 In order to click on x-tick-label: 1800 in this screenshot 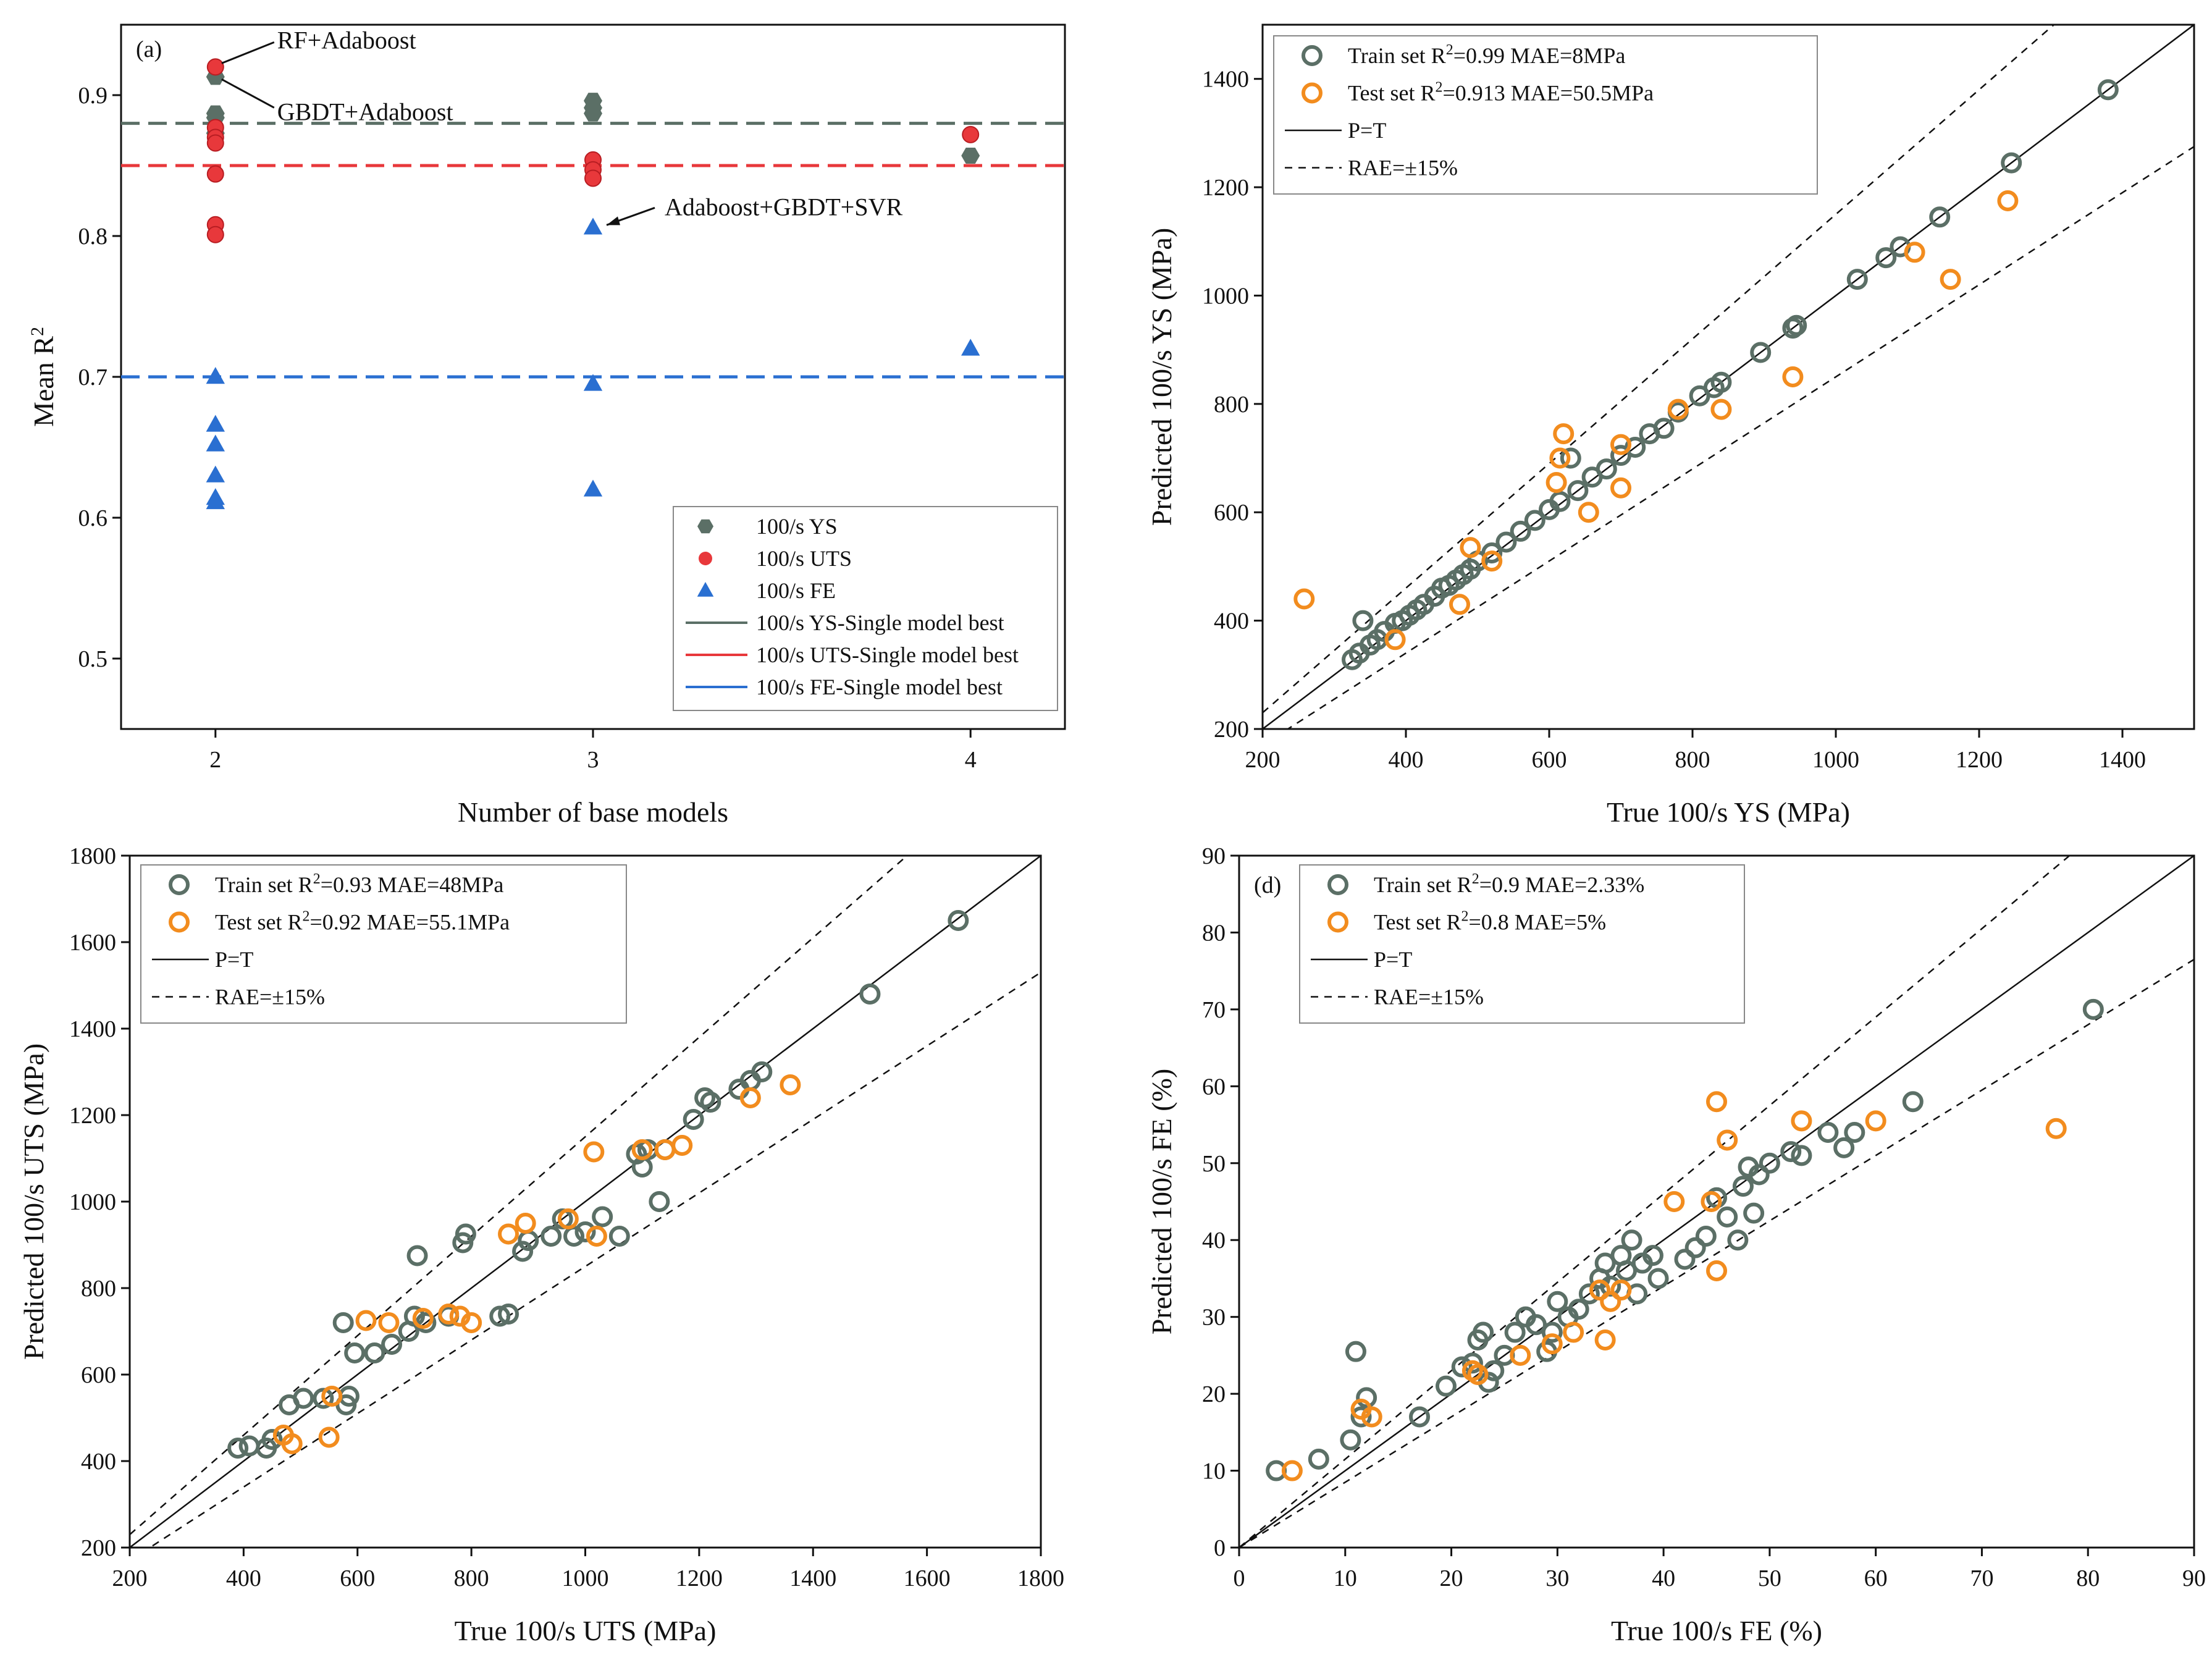, I will do `click(1040, 1578)`.